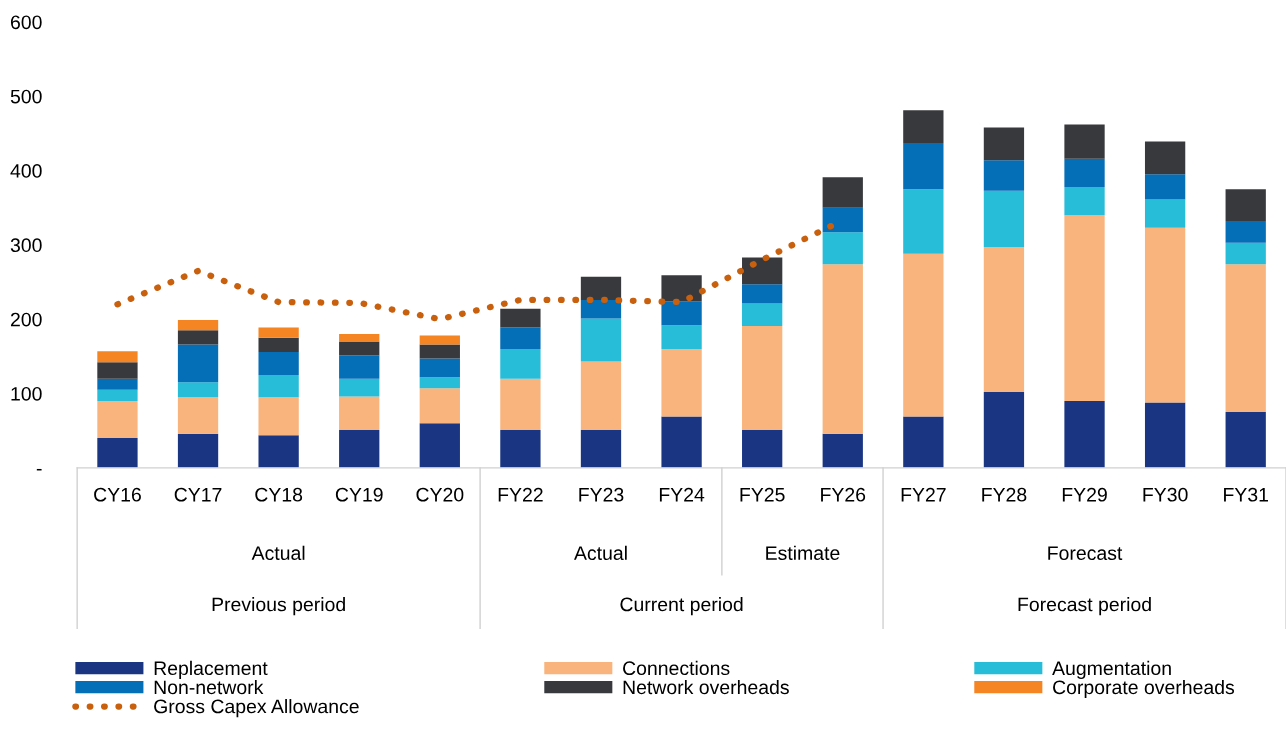 The height and width of the screenshot is (731, 1286). I want to click on legend-label: Replacement, so click(211, 669).